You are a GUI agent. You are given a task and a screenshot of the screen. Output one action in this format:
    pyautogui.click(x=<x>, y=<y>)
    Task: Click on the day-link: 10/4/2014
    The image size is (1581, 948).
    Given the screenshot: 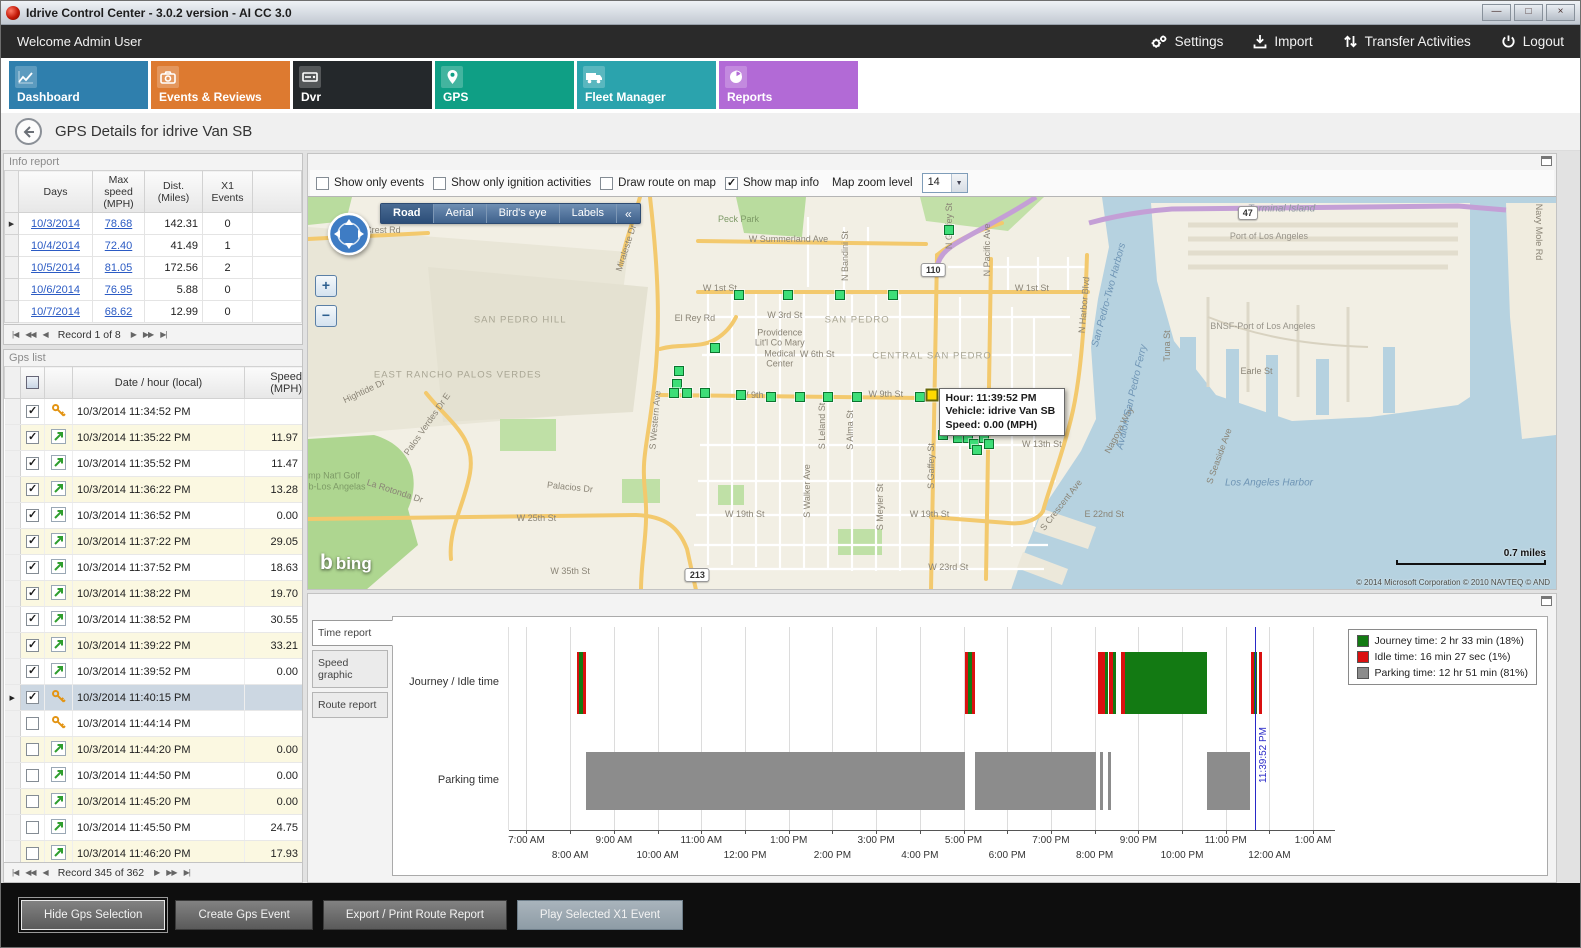 What is the action you would take?
    pyautogui.click(x=55, y=245)
    